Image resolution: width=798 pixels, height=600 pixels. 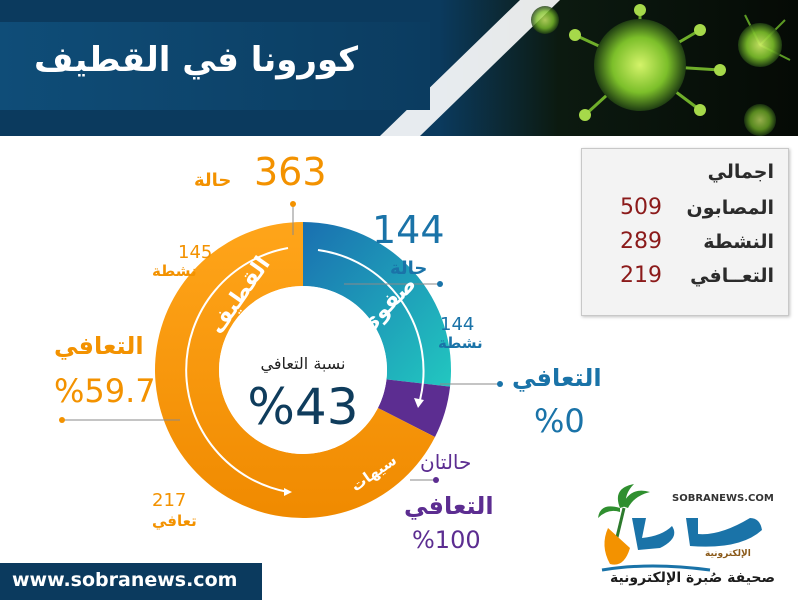 I want to click on totals-value-infected: 509, so click(x=641, y=207).